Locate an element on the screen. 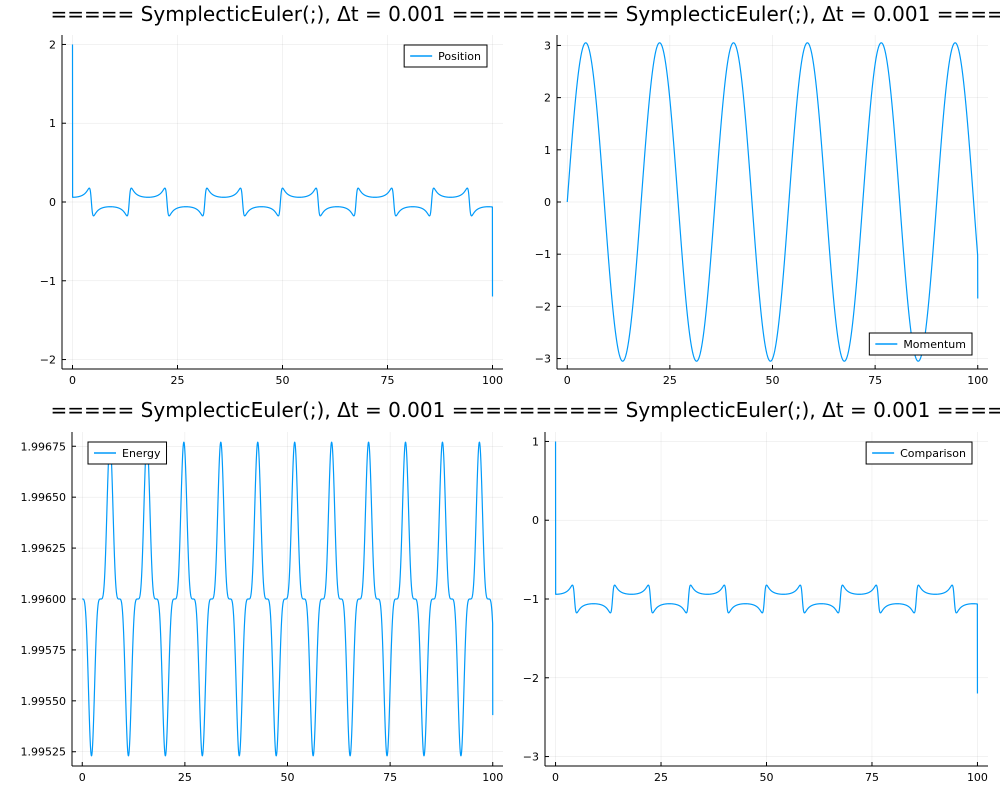 Image resolution: width=1000 pixels, height=800 pixels. legend: Comparison is located at coordinates (919, 453).